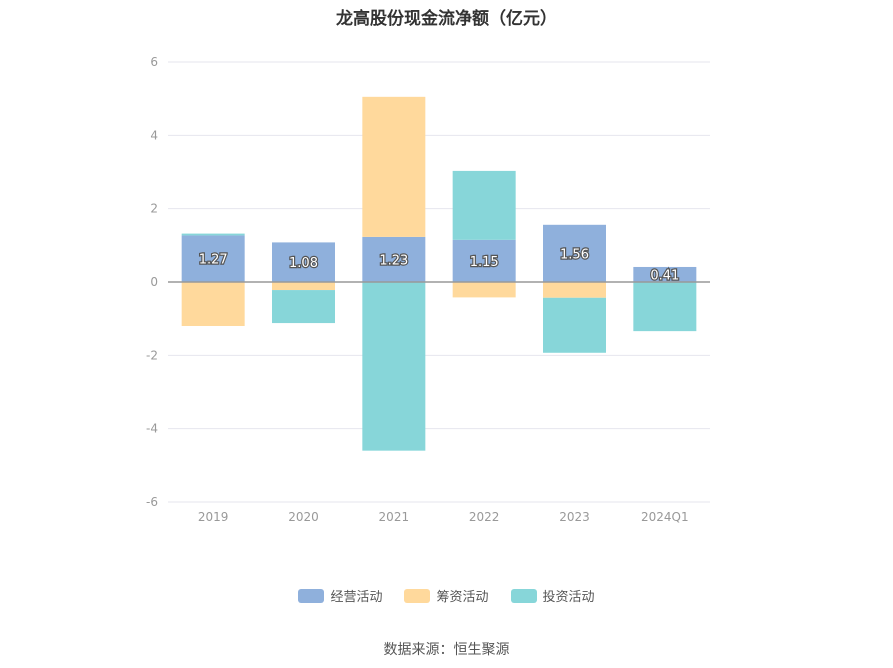 The width and height of the screenshot is (893, 668). Describe the element at coordinates (394, 517) in the screenshot. I see `x-tick-label: 2021` at that location.